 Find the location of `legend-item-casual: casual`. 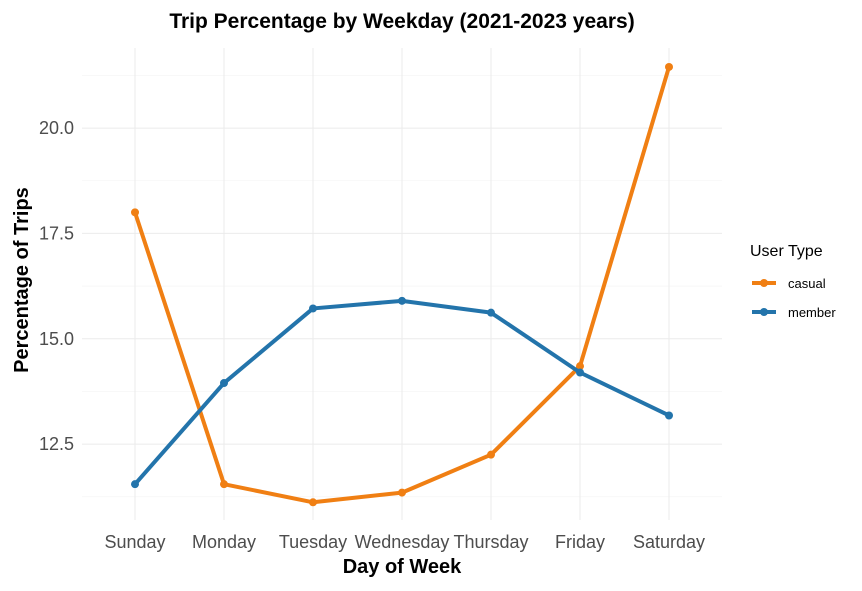

legend-item-casual: casual is located at coordinates (789, 283).